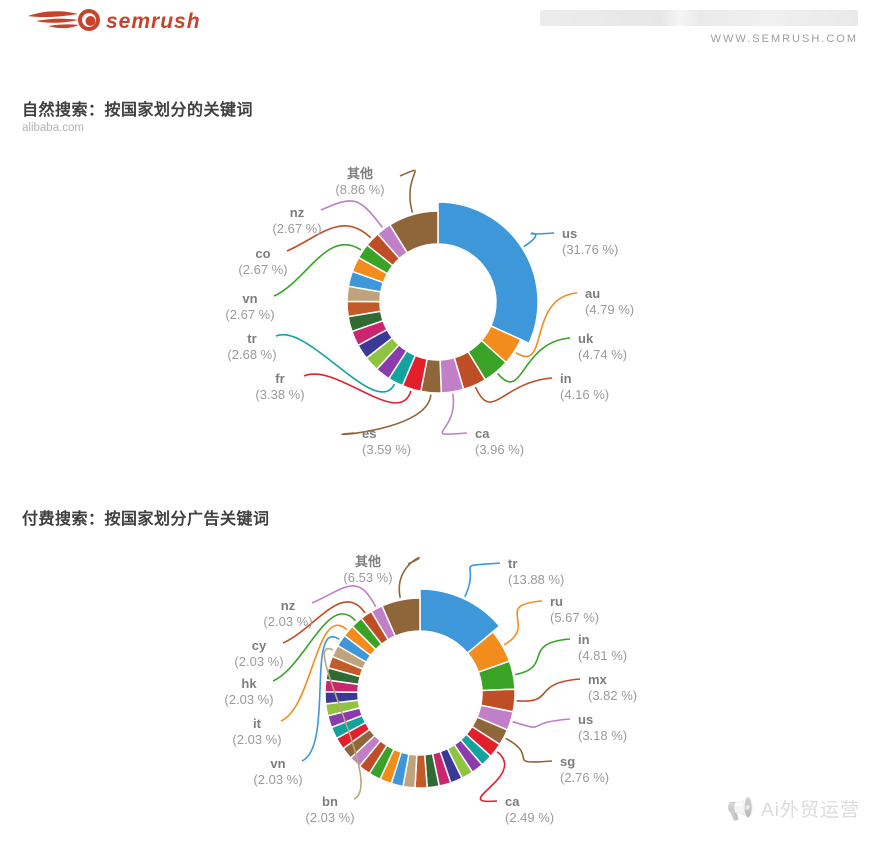 The image size is (872, 858). I want to click on slice-percent-nz: (2.03 %), so click(287, 621).